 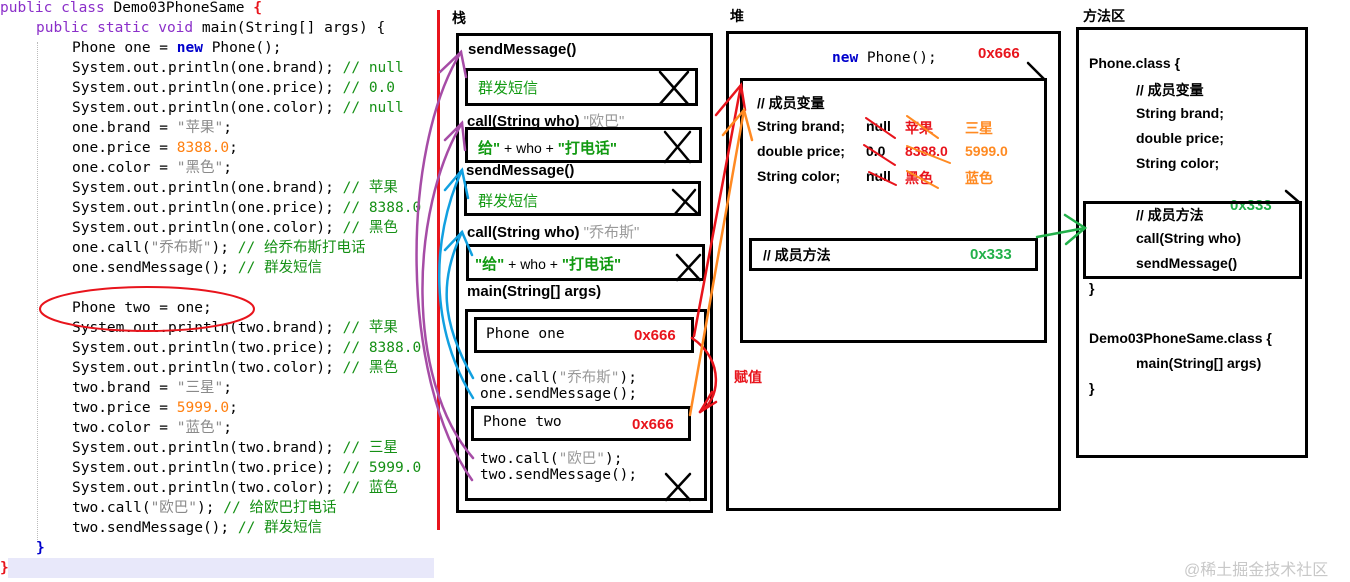 I want to click on constructor-call: Phone();, so click(x=897, y=58).